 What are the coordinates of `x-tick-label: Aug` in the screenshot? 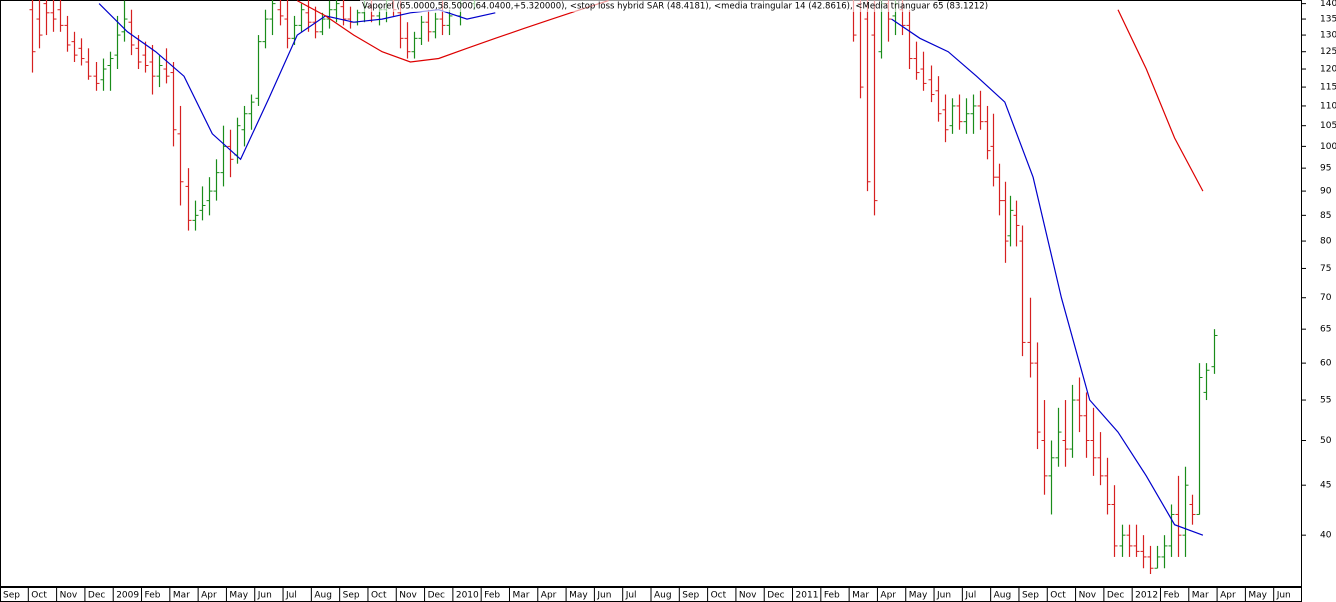 It's located at (1003, 596).